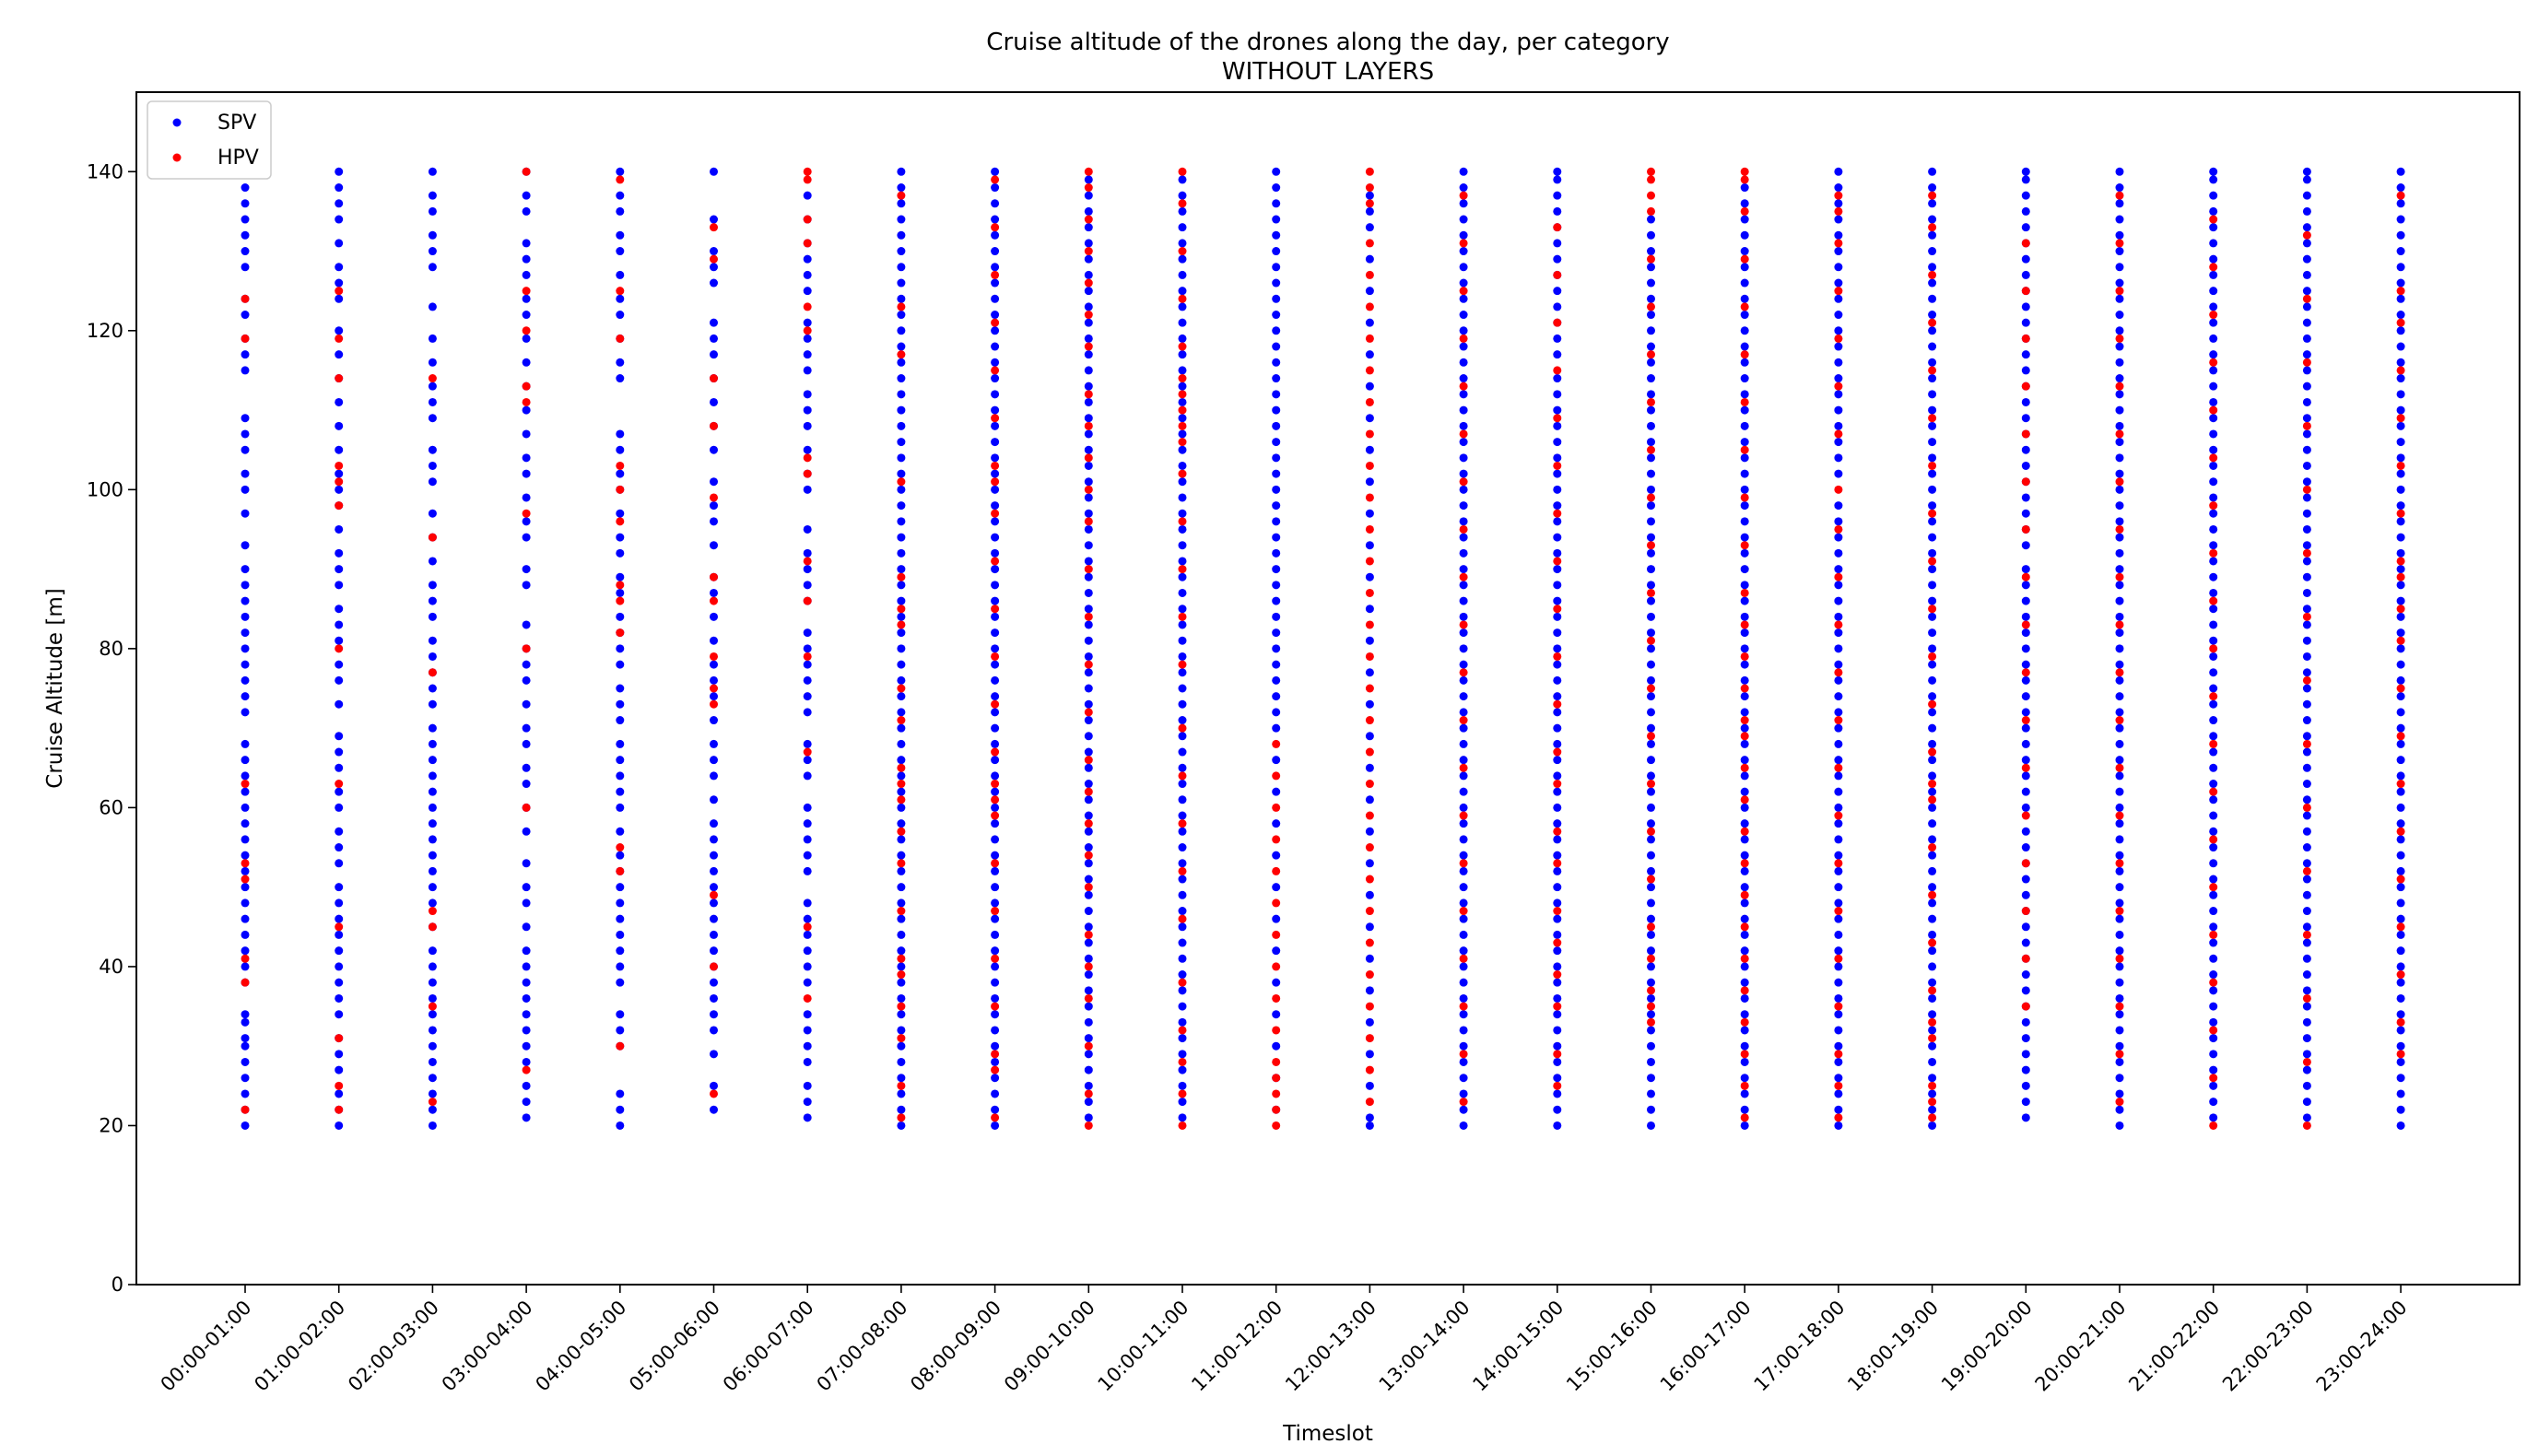 Image resolution: width=2538 pixels, height=1456 pixels. What do you see at coordinates (487, 1346) in the screenshot?
I see `x-tick-label: 03:00-04:00` at bounding box center [487, 1346].